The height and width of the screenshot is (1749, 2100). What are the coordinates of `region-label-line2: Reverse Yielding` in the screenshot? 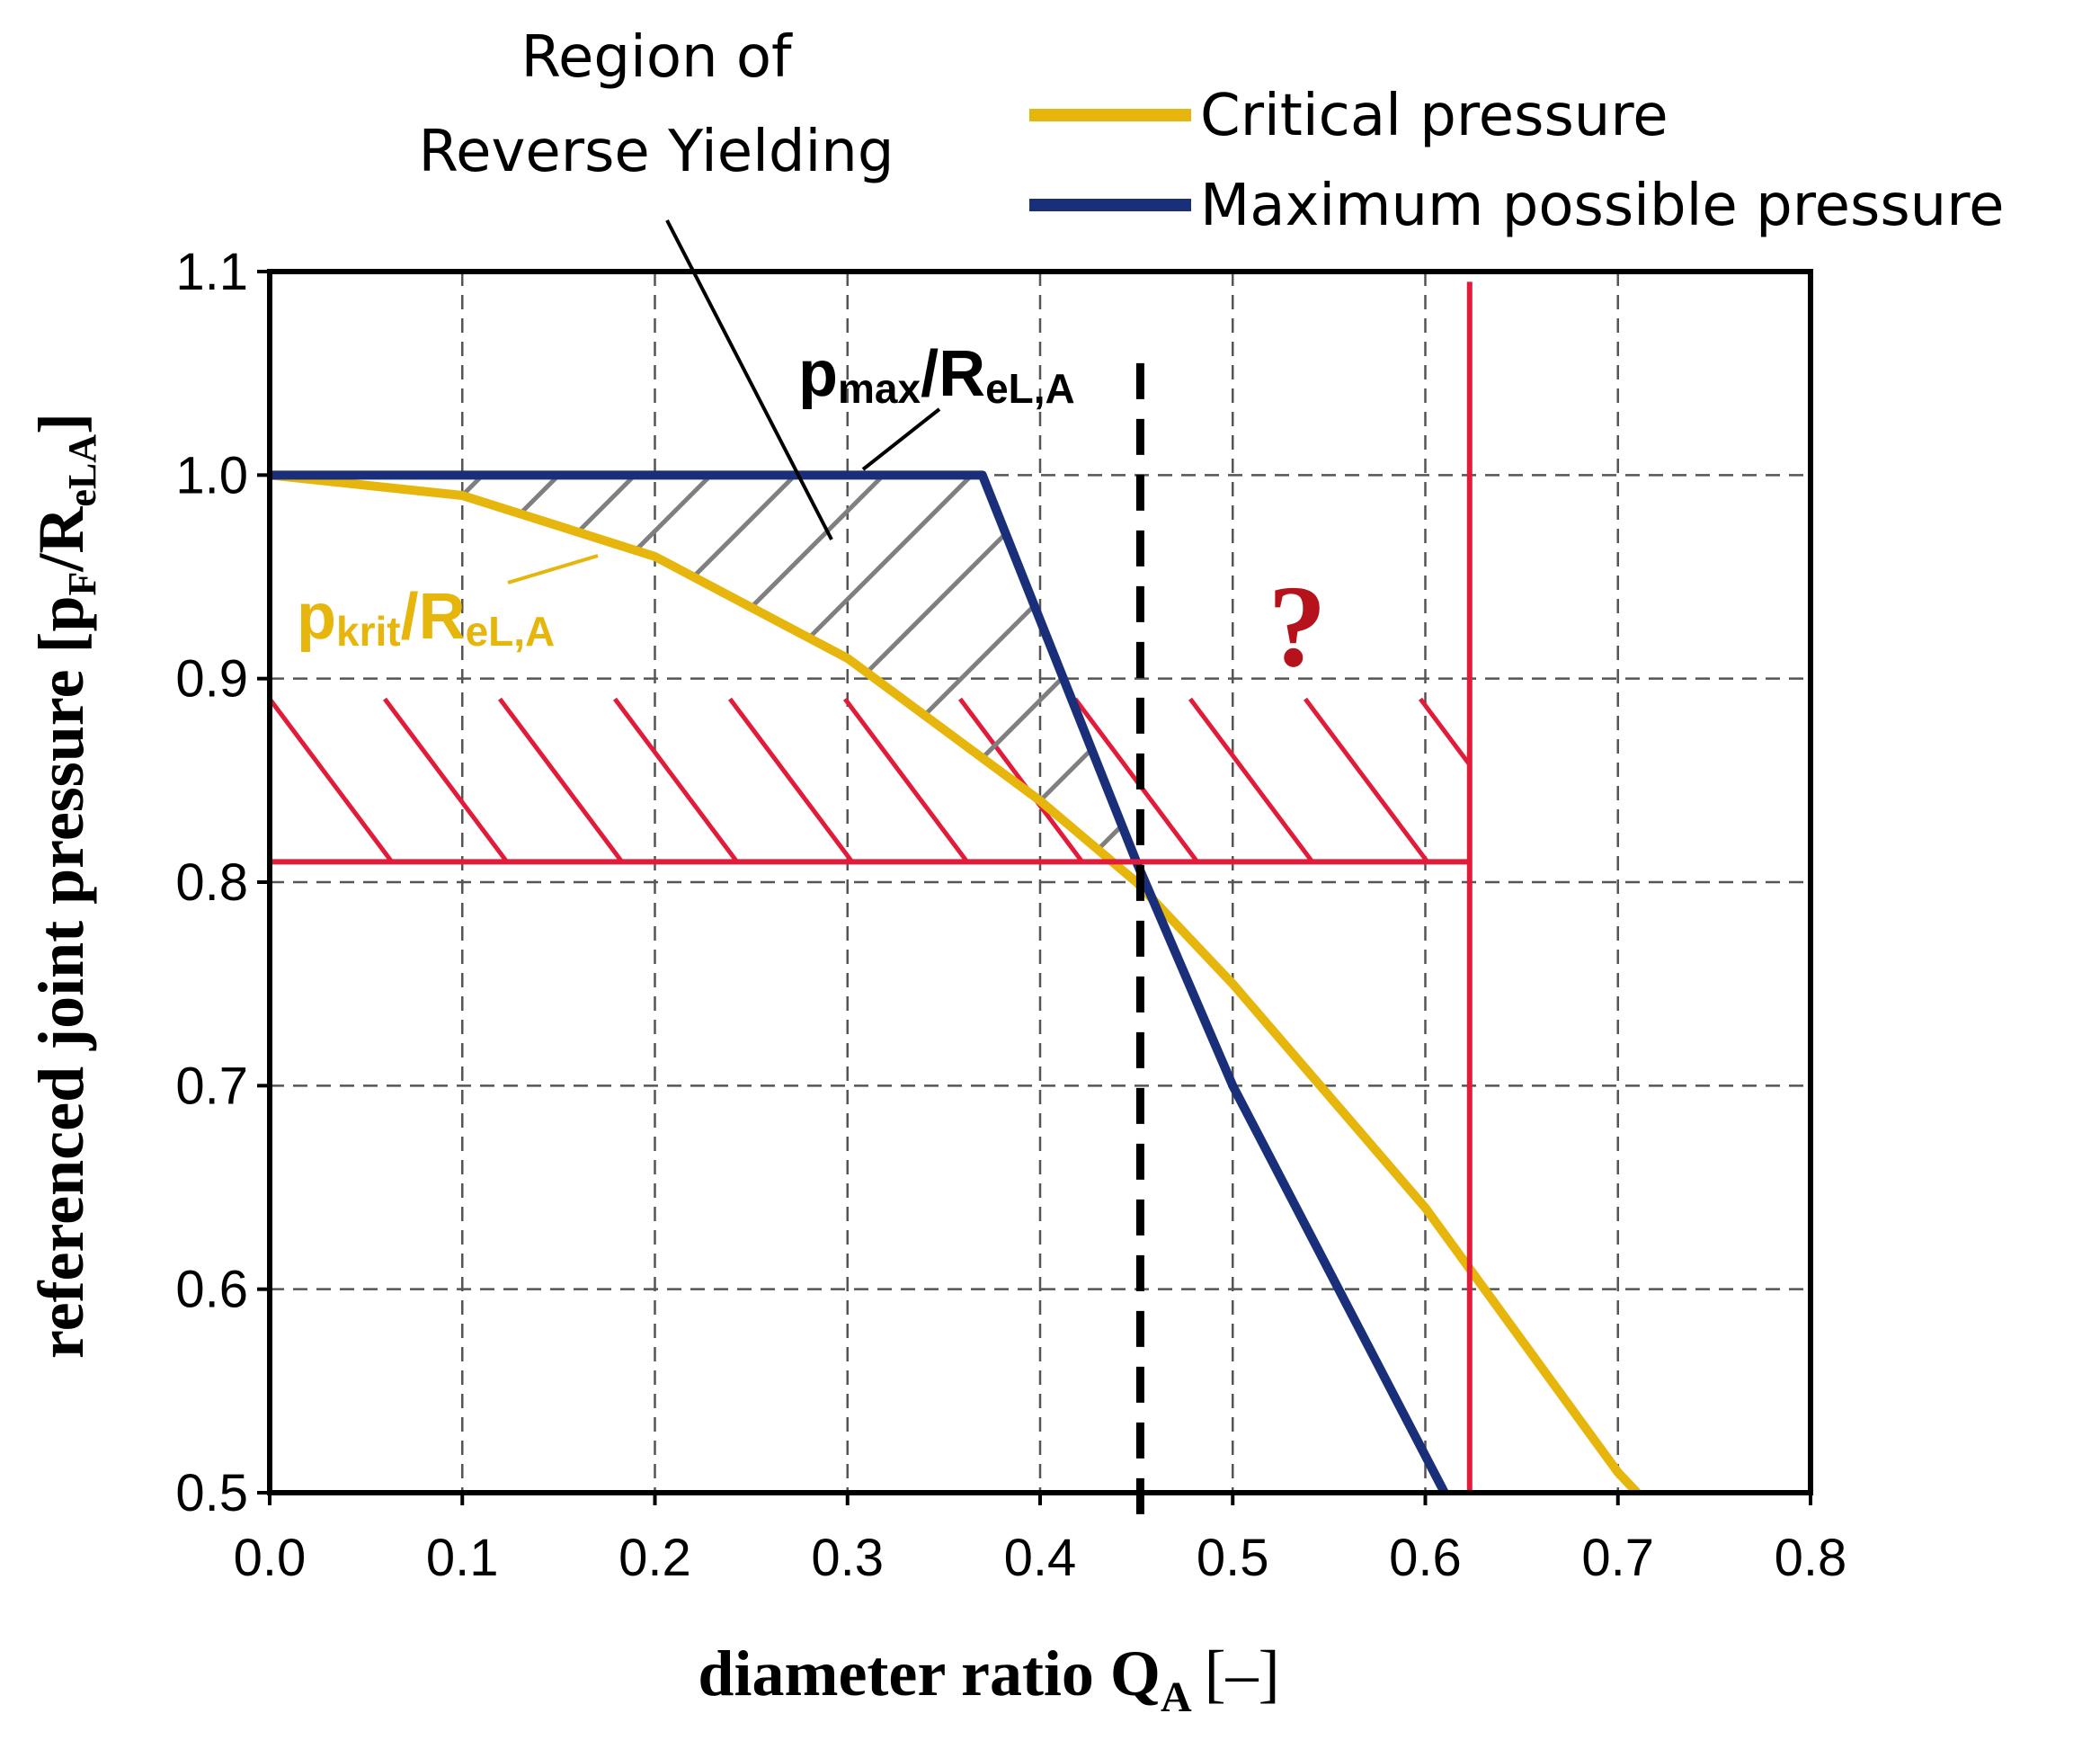 It's located at (656, 152).